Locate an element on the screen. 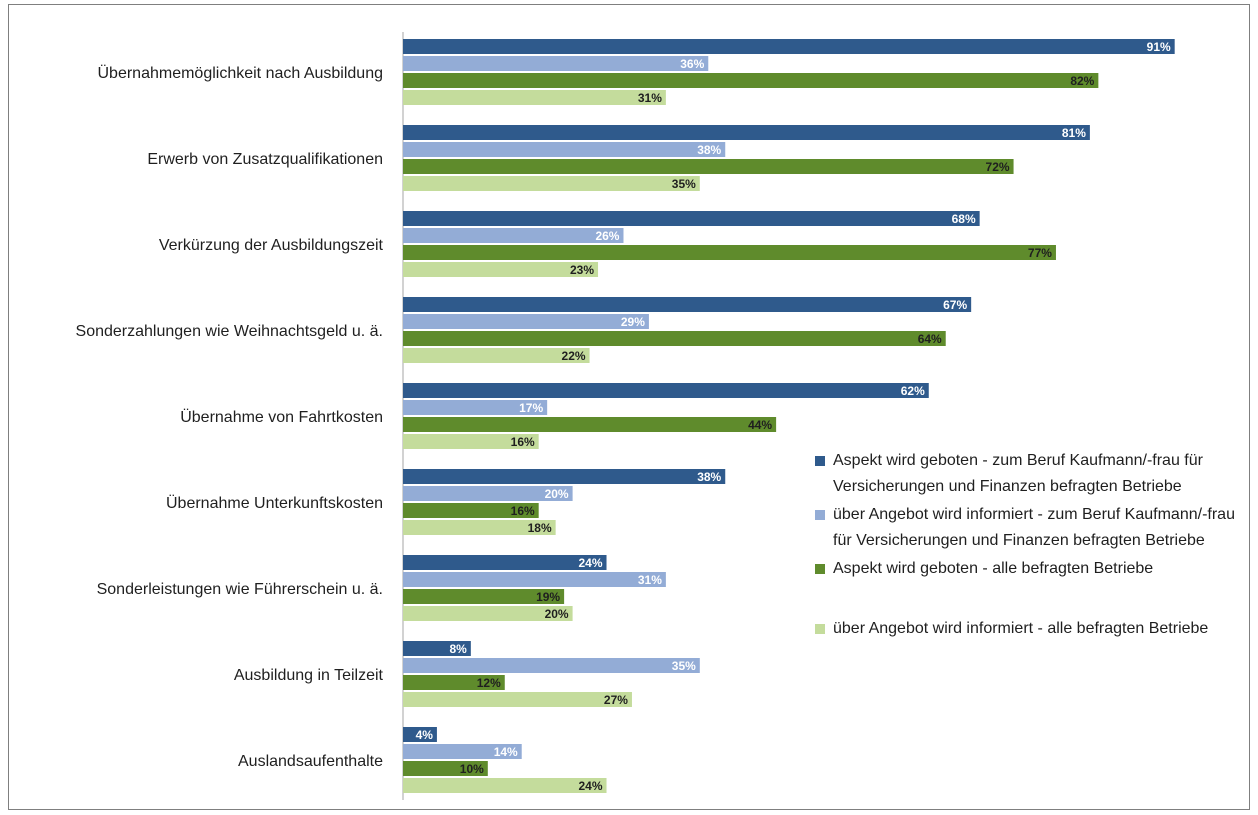 The height and width of the screenshot is (815, 1258). data-label: 17% is located at coordinates (531, 408).